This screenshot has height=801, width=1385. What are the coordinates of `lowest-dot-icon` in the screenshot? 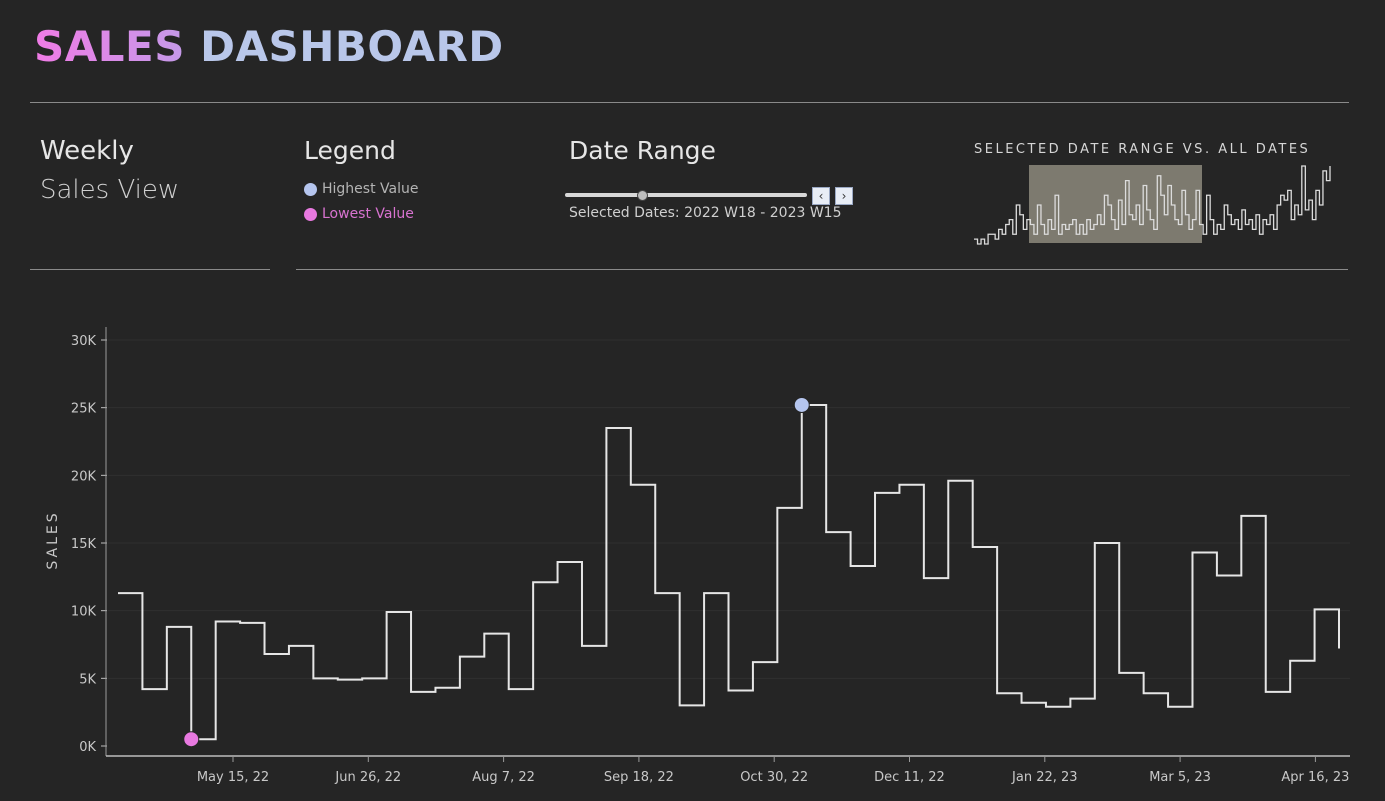 It's located at (310, 214).